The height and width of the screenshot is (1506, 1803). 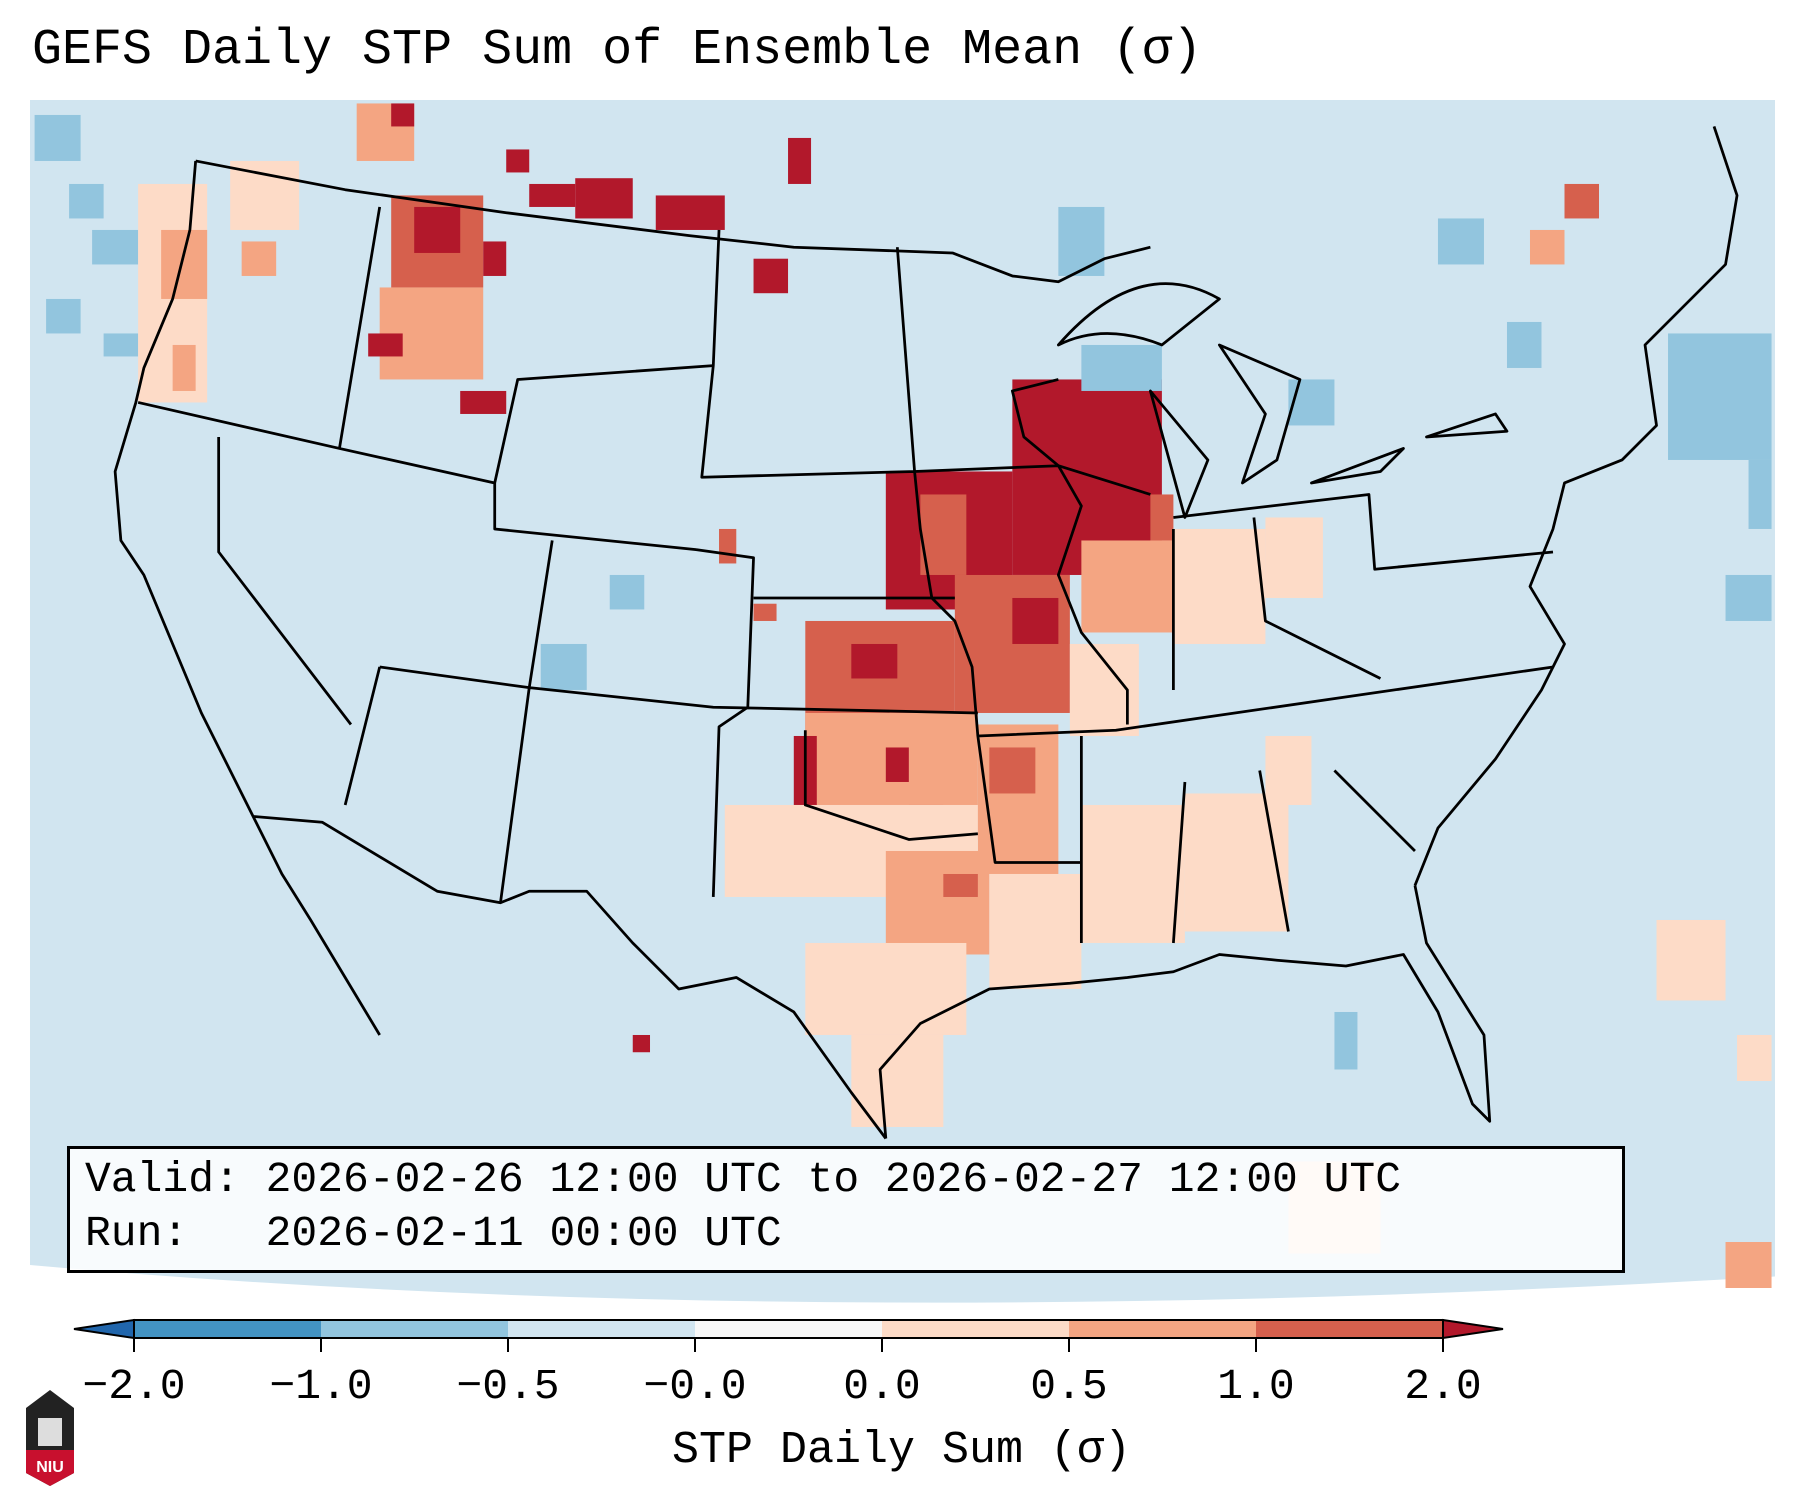 What do you see at coordinates (695, 1386) in the screenshot?
I see `colorbar-tick-label: −0.0` at bounding box center [695, 1386].